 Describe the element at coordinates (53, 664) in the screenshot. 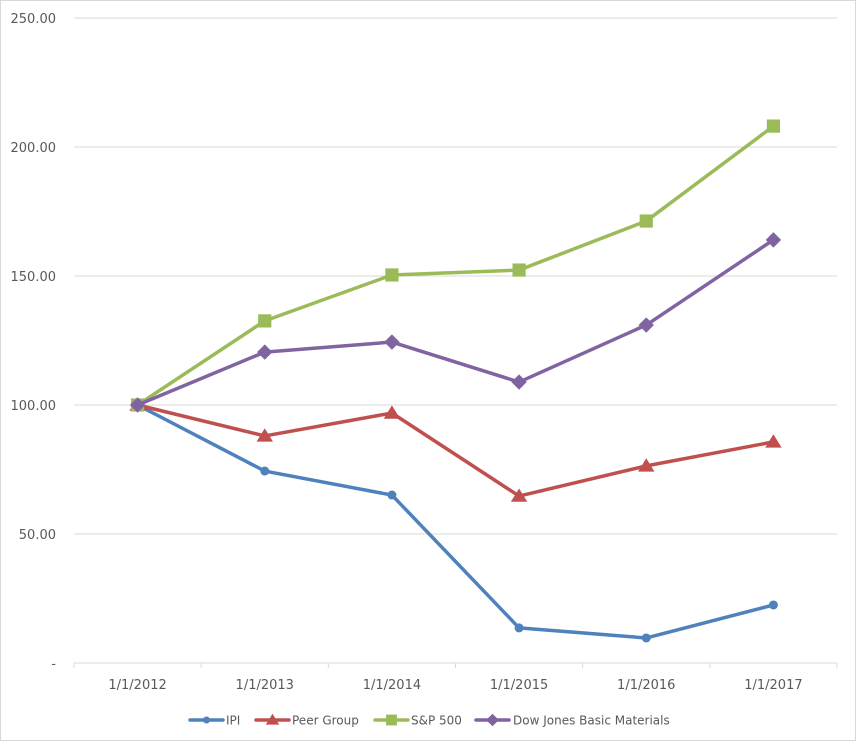

I see `y-tick-label: -` at that location.